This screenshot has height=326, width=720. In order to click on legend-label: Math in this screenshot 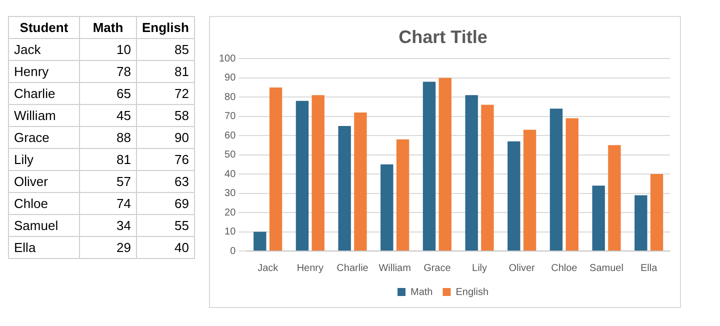, I will do `click(421, 292)`.